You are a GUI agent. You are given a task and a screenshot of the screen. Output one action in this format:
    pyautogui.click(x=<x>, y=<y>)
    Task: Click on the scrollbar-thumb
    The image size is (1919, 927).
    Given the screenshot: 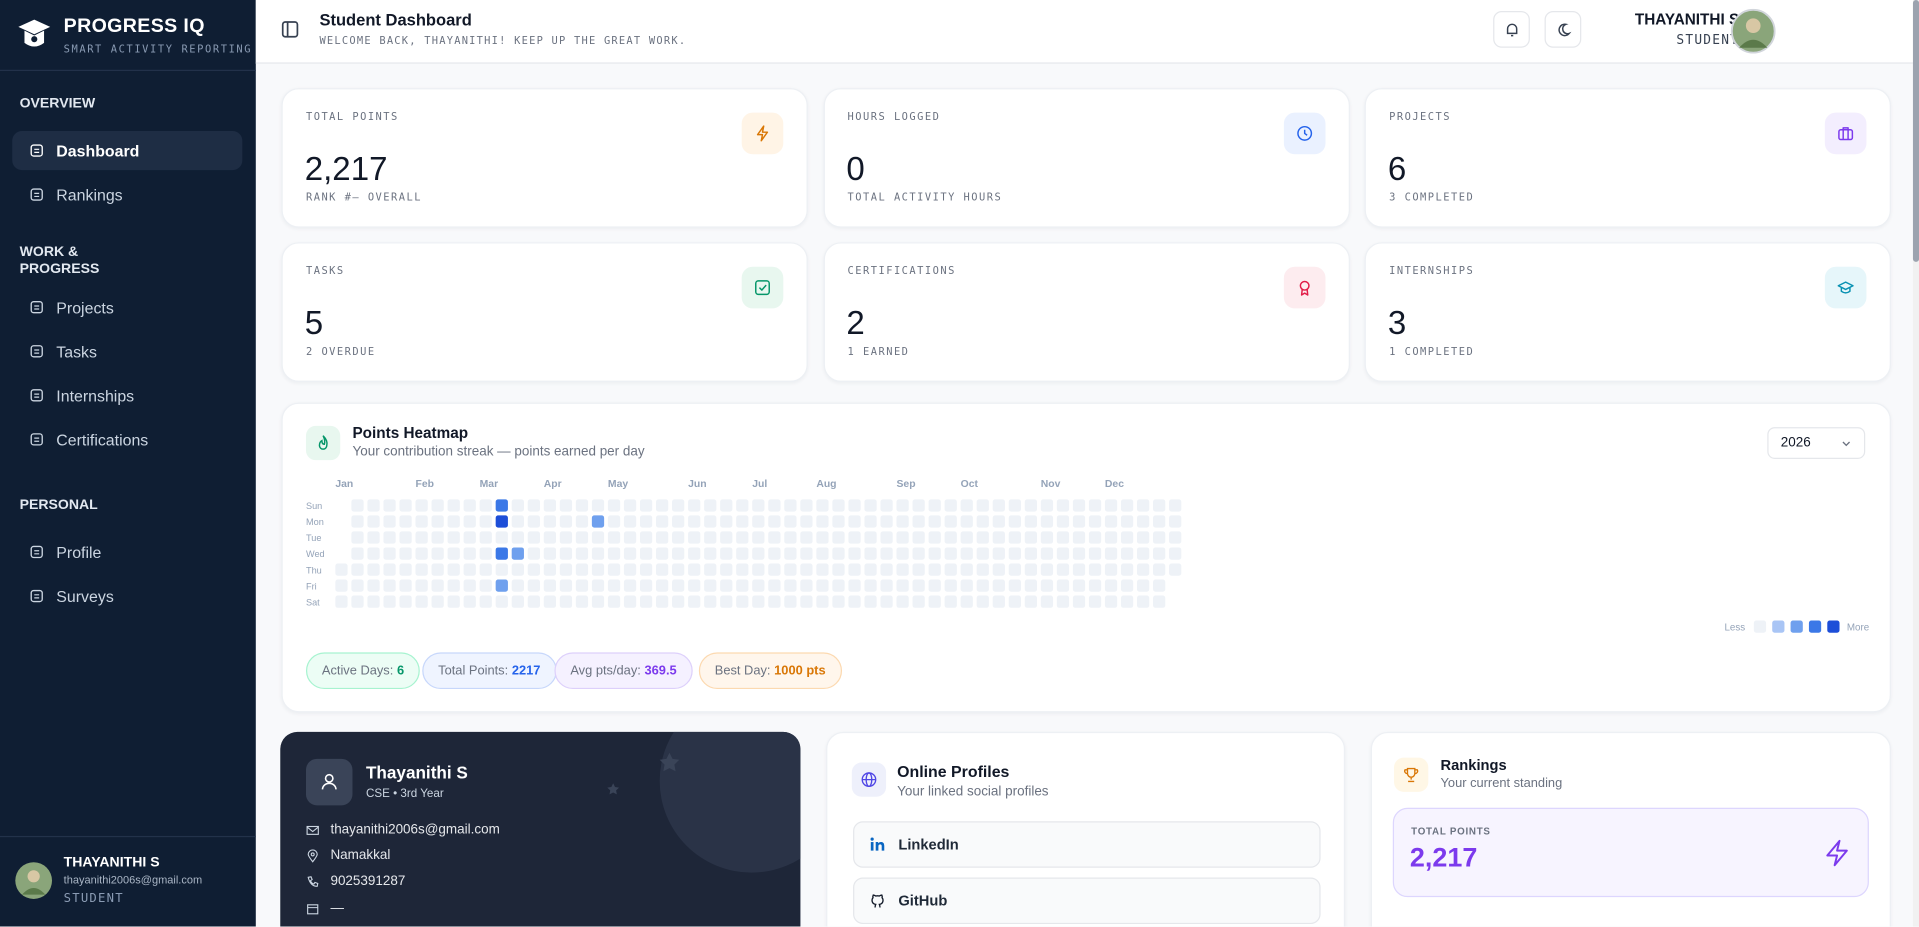 What is the action you would take?
    pyautogui.click(x=1915, y=131)
    